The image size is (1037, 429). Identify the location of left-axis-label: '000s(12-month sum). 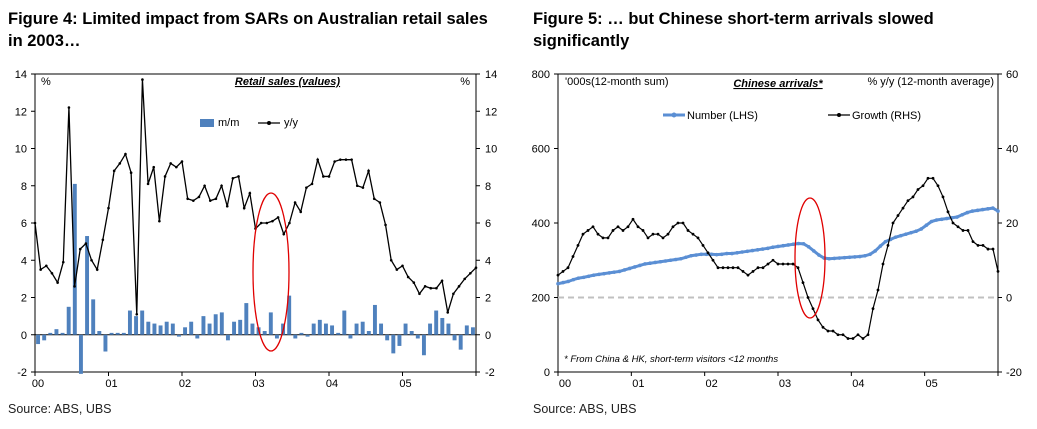
(617, 82).